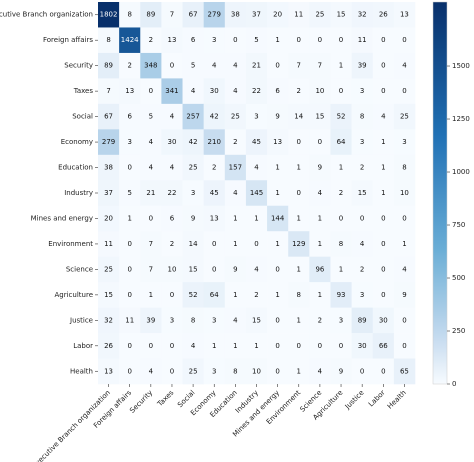 This screenshot has height=462, width=474. What do you see at coordinates (74, 295) in the screenshot?
I see `row-label: Agriculture` at bounding box center [74, 295].